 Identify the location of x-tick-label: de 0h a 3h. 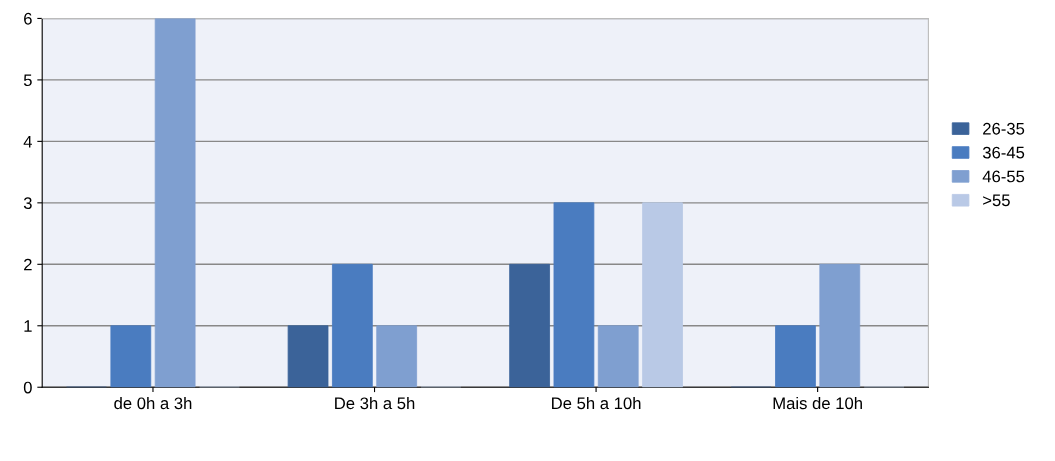
(153, 403).